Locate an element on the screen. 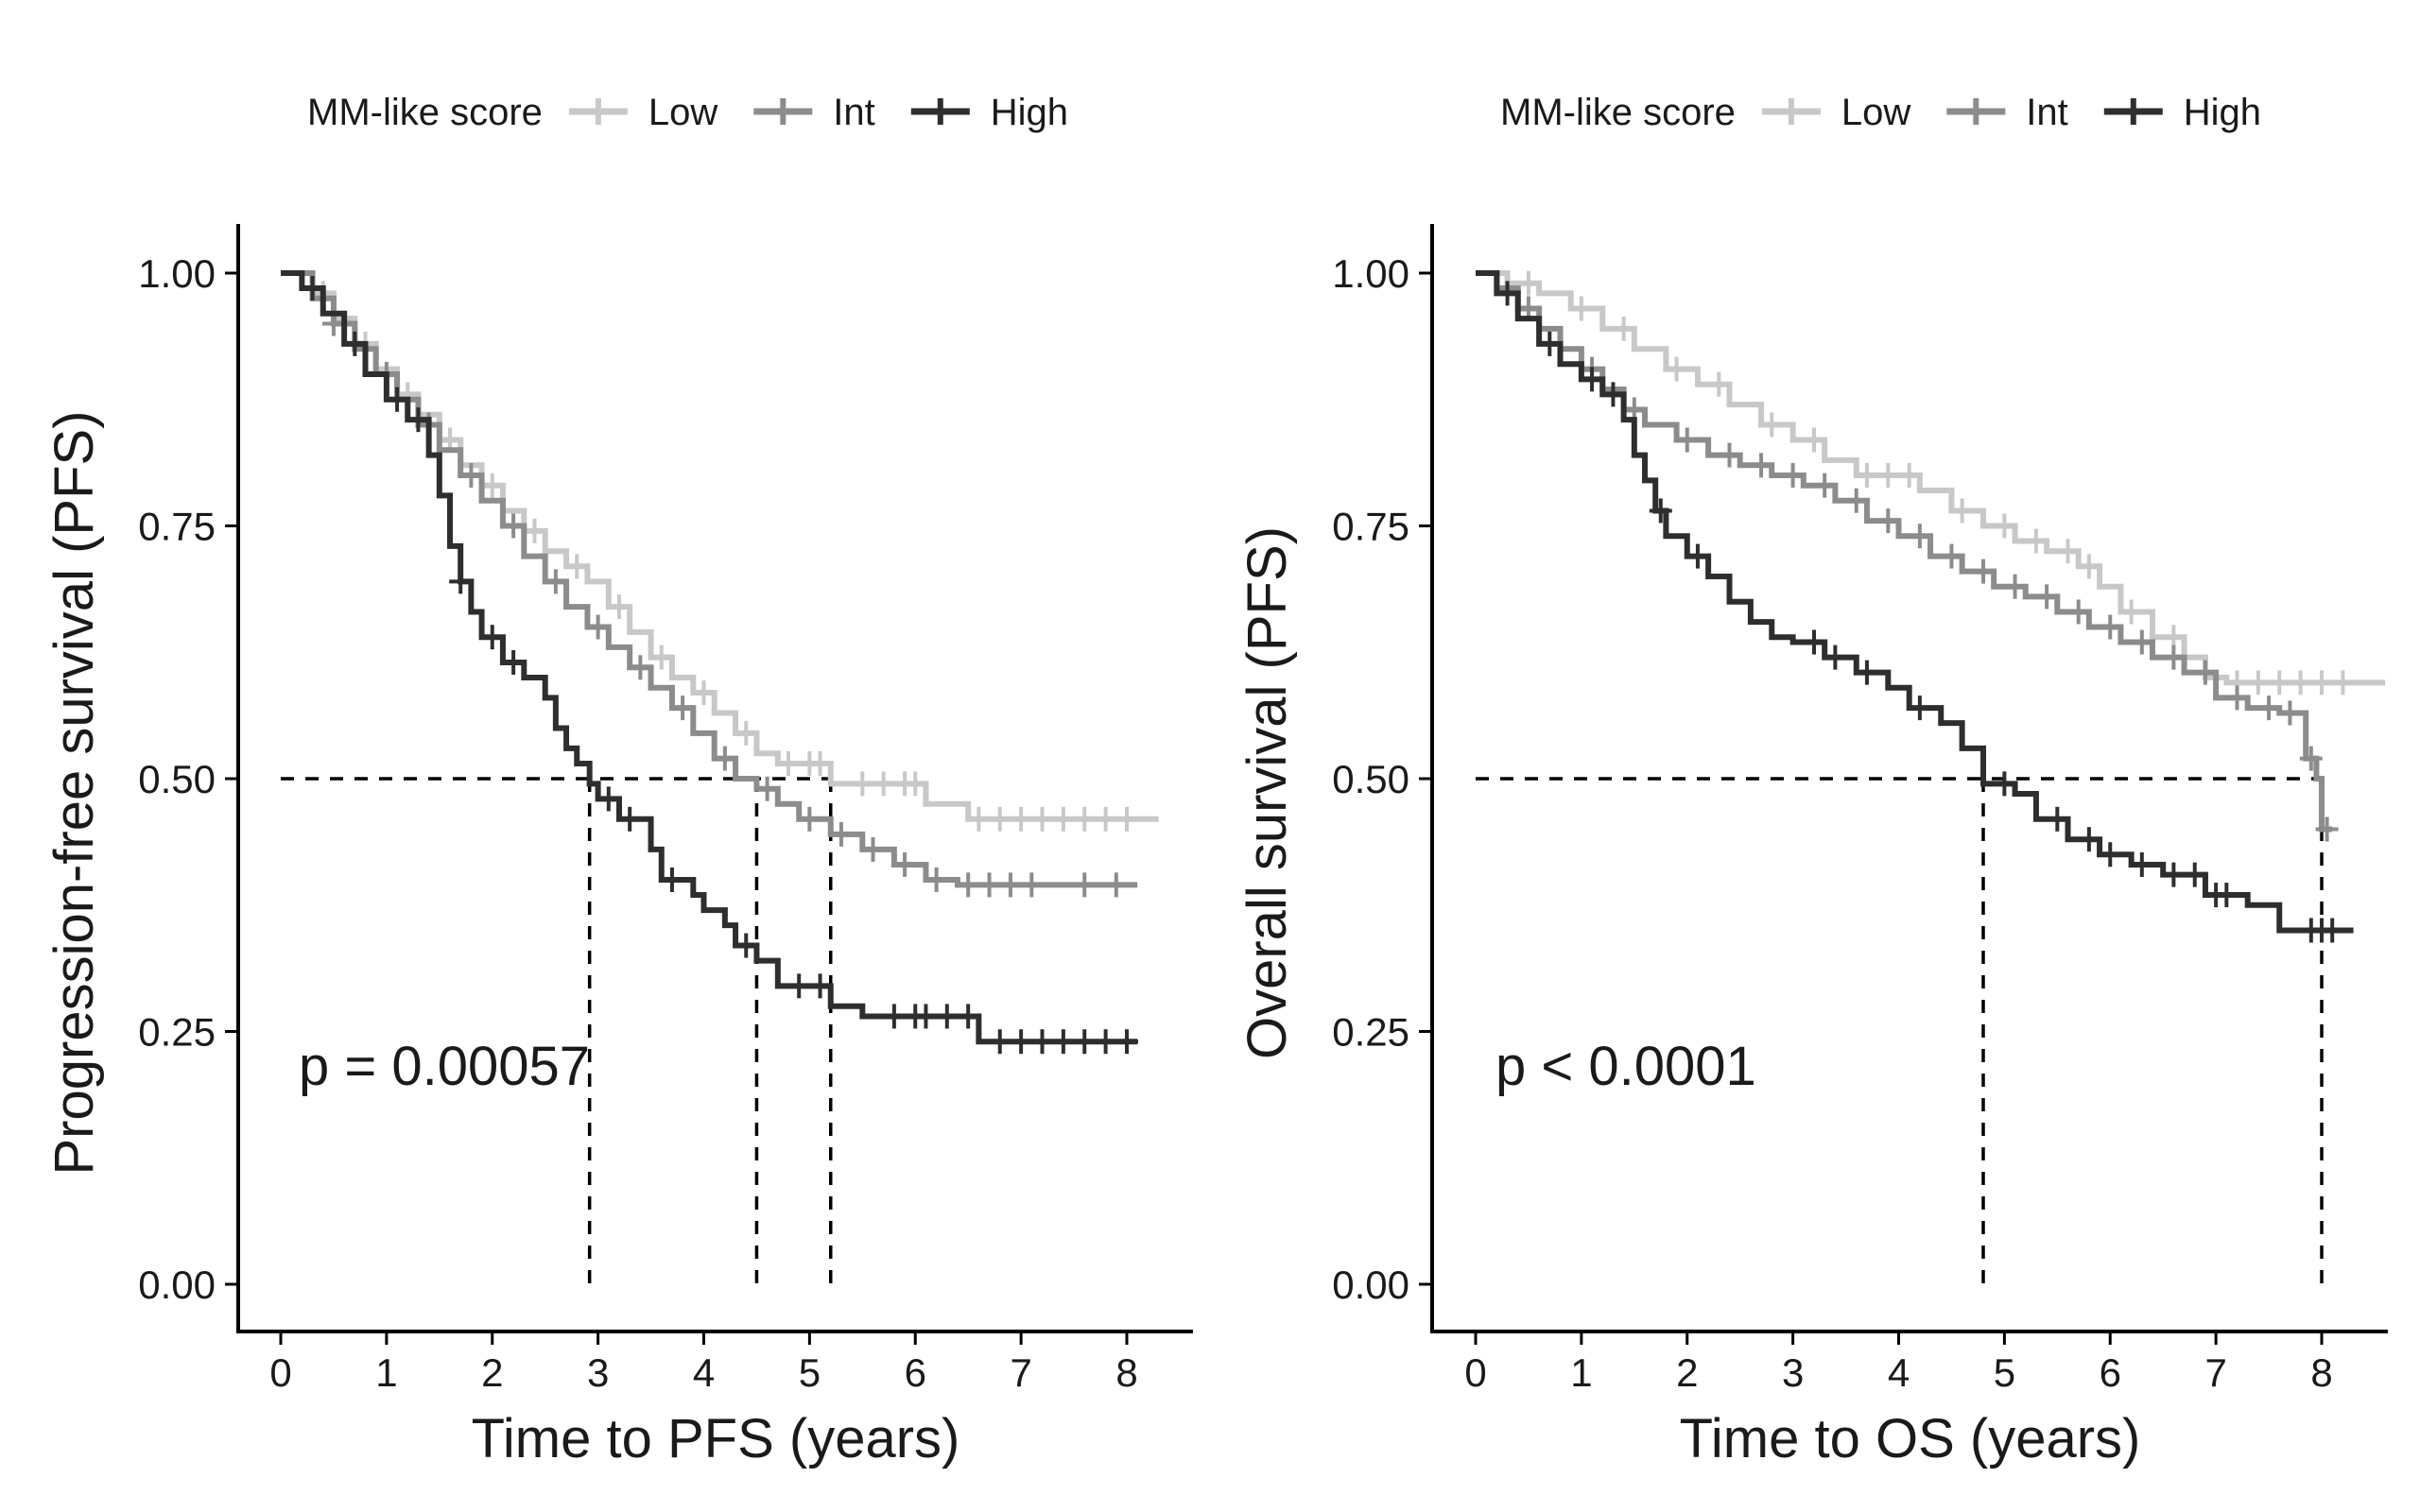  km-series-low is located at coordinates (1931, 483).